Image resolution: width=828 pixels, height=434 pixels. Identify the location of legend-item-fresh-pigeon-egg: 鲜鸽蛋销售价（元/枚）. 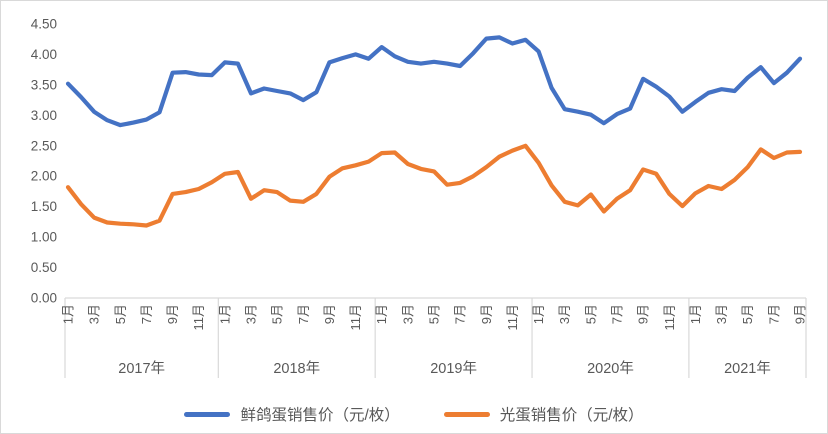
(292, 414).